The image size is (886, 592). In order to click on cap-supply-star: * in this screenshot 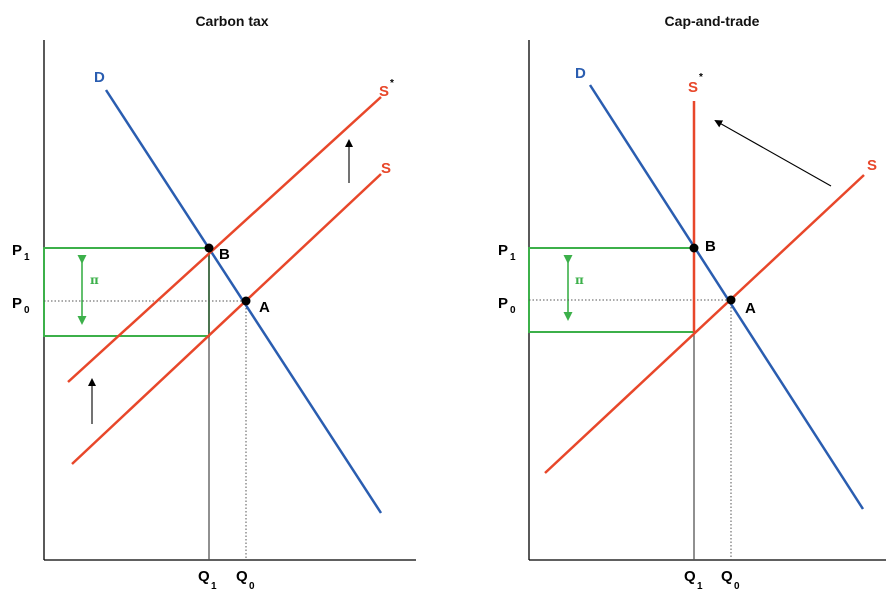, I will do `click(701, 77)`.